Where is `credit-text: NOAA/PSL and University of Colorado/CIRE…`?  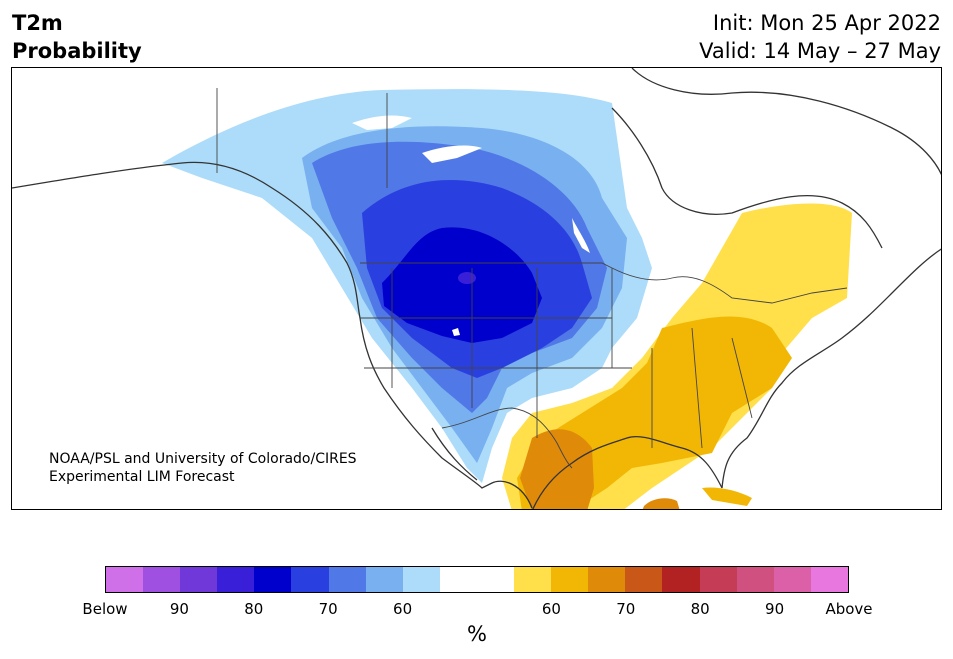 credit-text: NOAA/PSL and University of Colorado/CIRE… is located at coordinates (203, 468).